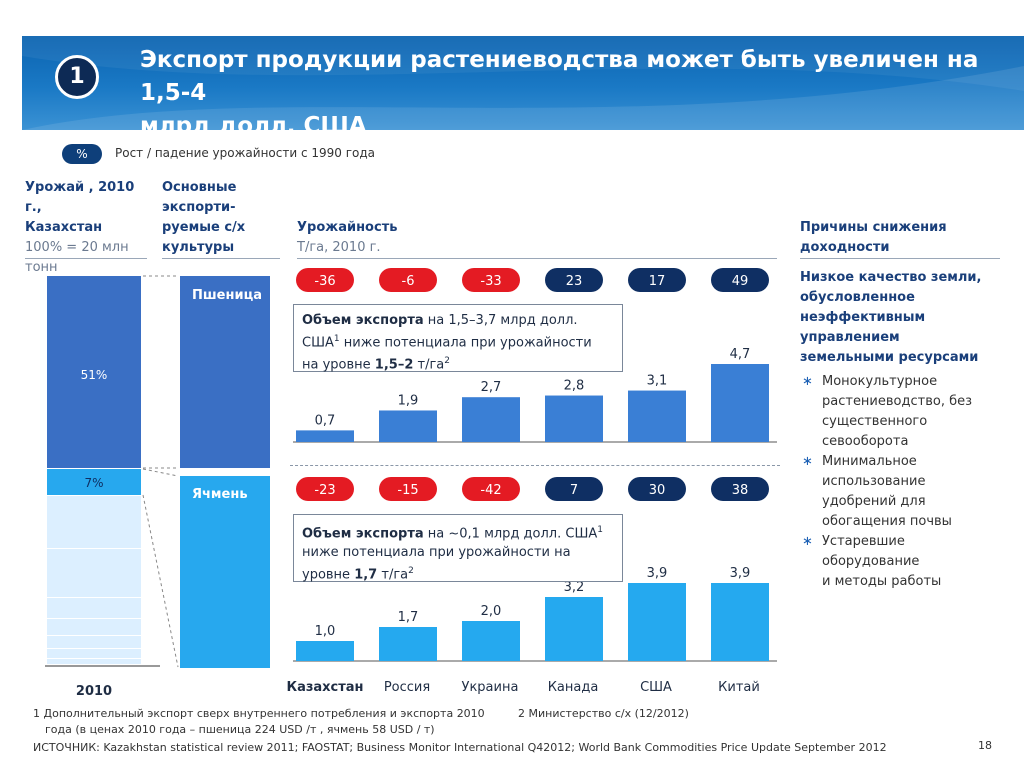 This screenshot has height=768, width=1024. Describe the element at coordinates (394, 365) in the screenshot. I see `callout-wheat-bold-2: 1,5–2` at that location.